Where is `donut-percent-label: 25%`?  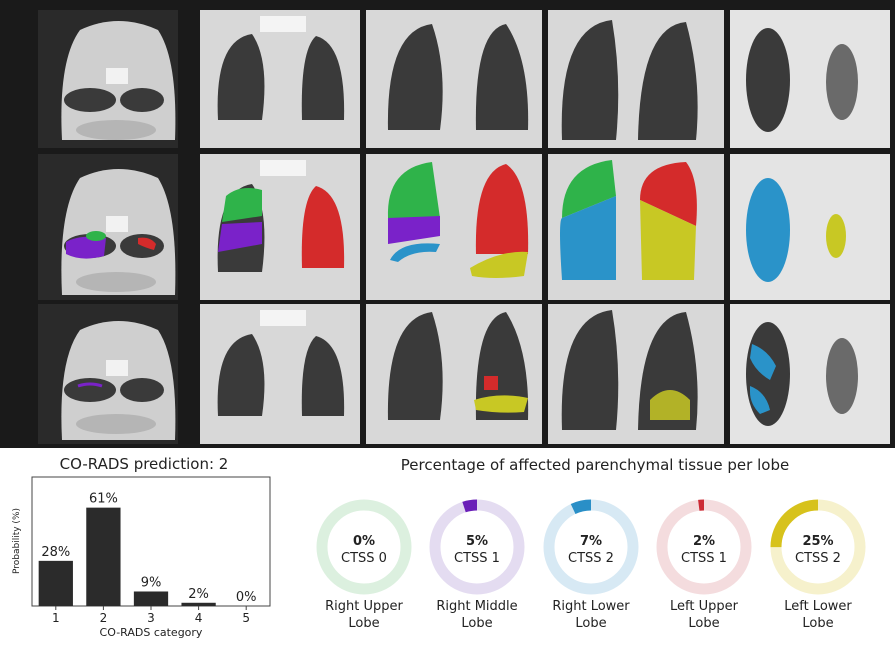
donut-percent-label: 25% is located at coordinates (817, 541).